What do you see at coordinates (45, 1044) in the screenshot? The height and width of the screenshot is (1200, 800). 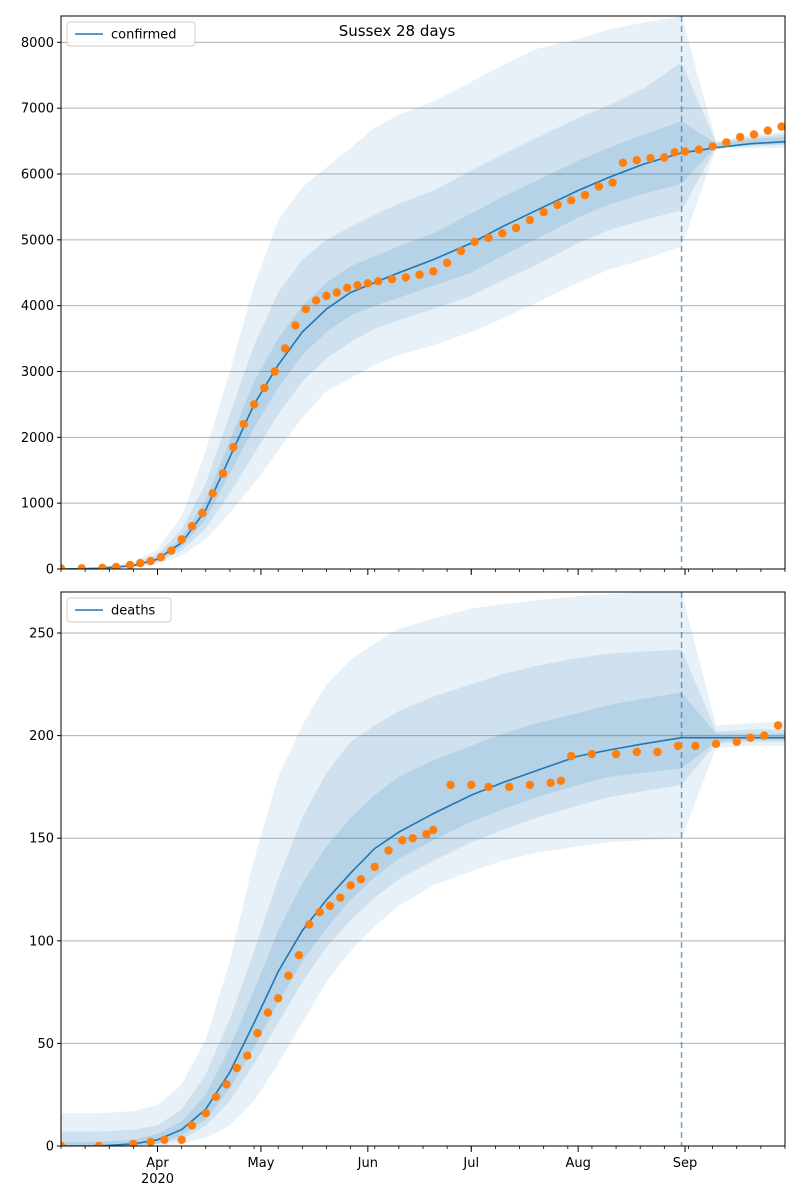 I see `y-tick-label: 50` at bounding box center [45, 1044].